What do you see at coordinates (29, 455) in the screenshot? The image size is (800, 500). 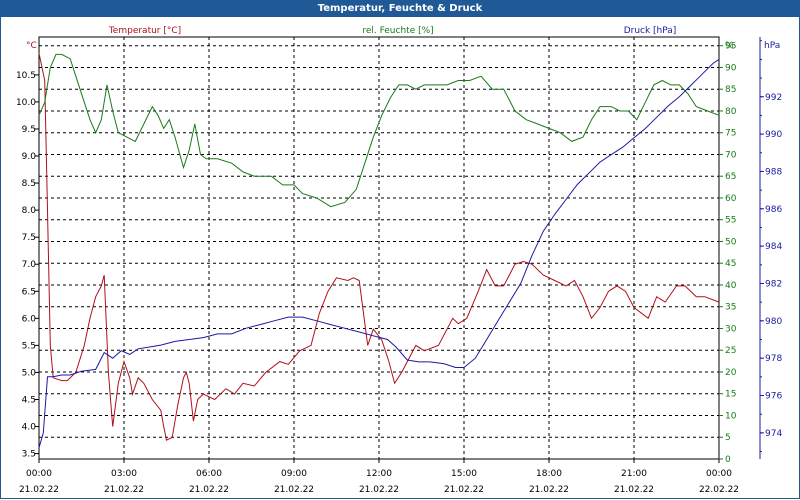 I see `temperature-tick-label: 3.5` at bounding box center [29, 455].